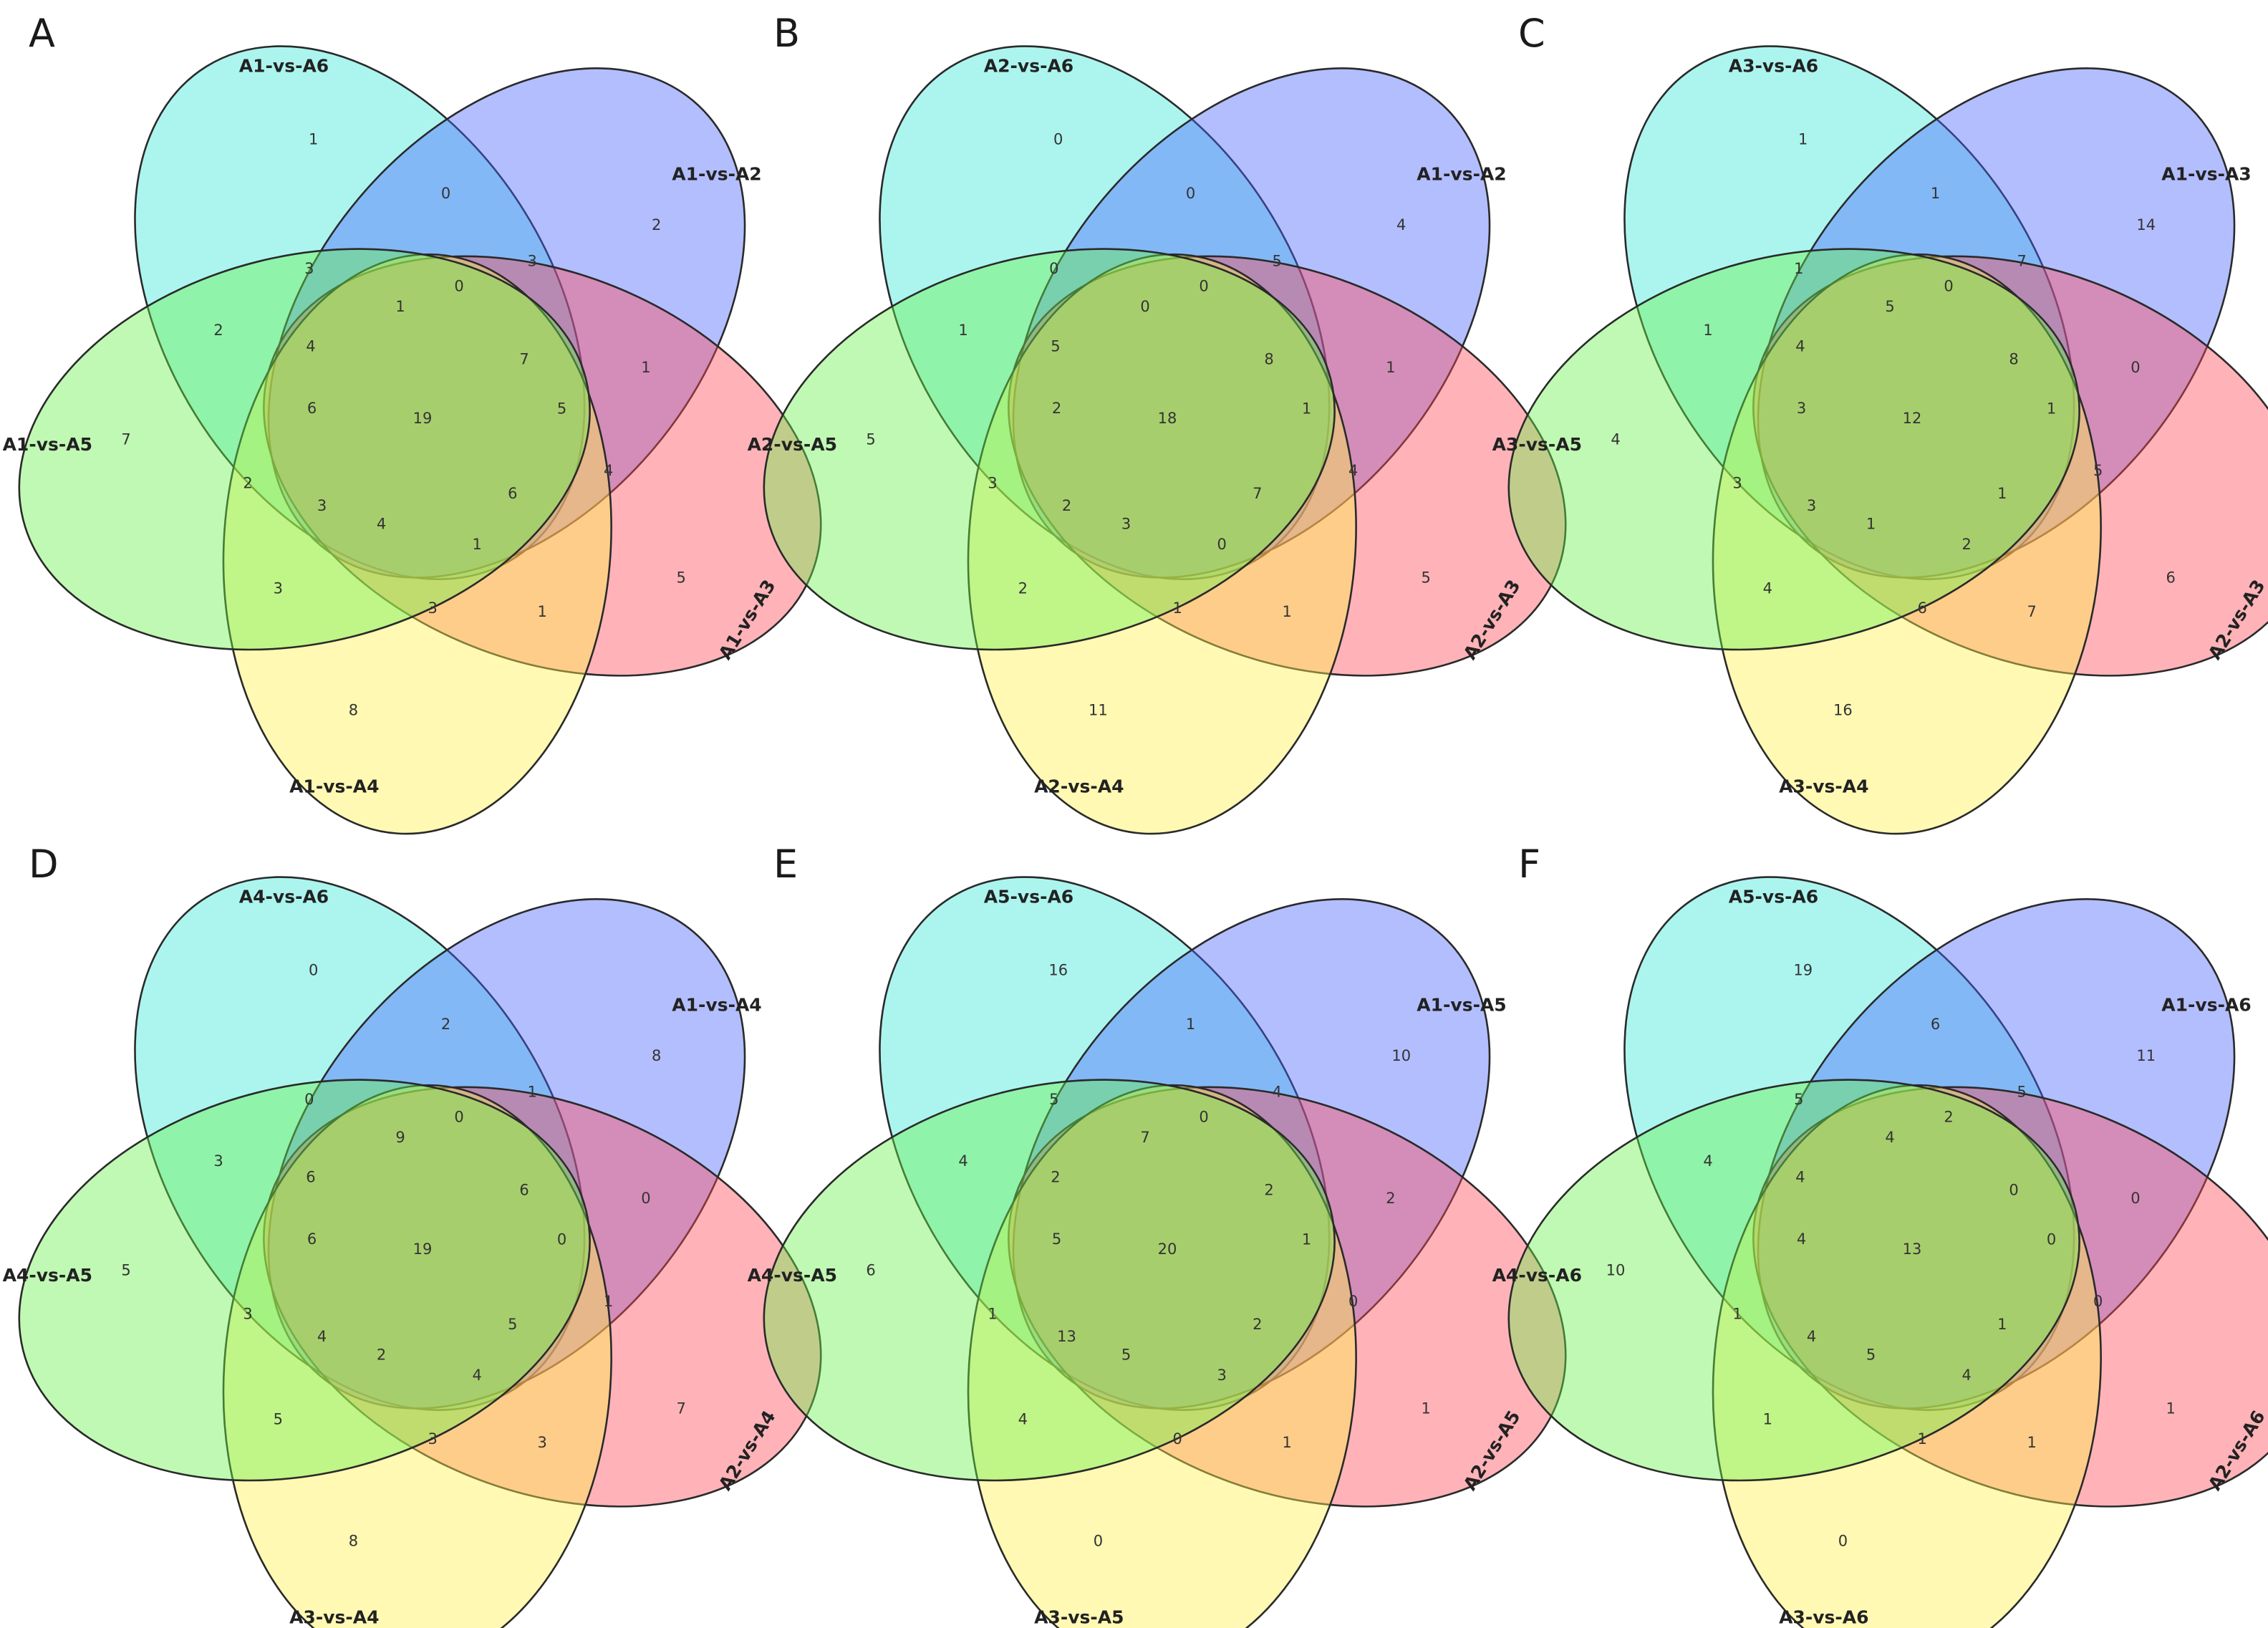  Describe the element at coordinates (786, 864) in the screenshot. I see `panel-letter: E` at that location.